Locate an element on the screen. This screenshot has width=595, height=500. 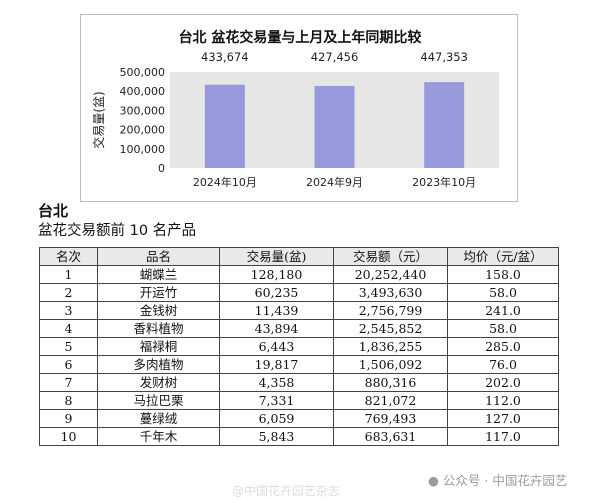
product-cell: 发财树 is located at coordinates (158, 382).